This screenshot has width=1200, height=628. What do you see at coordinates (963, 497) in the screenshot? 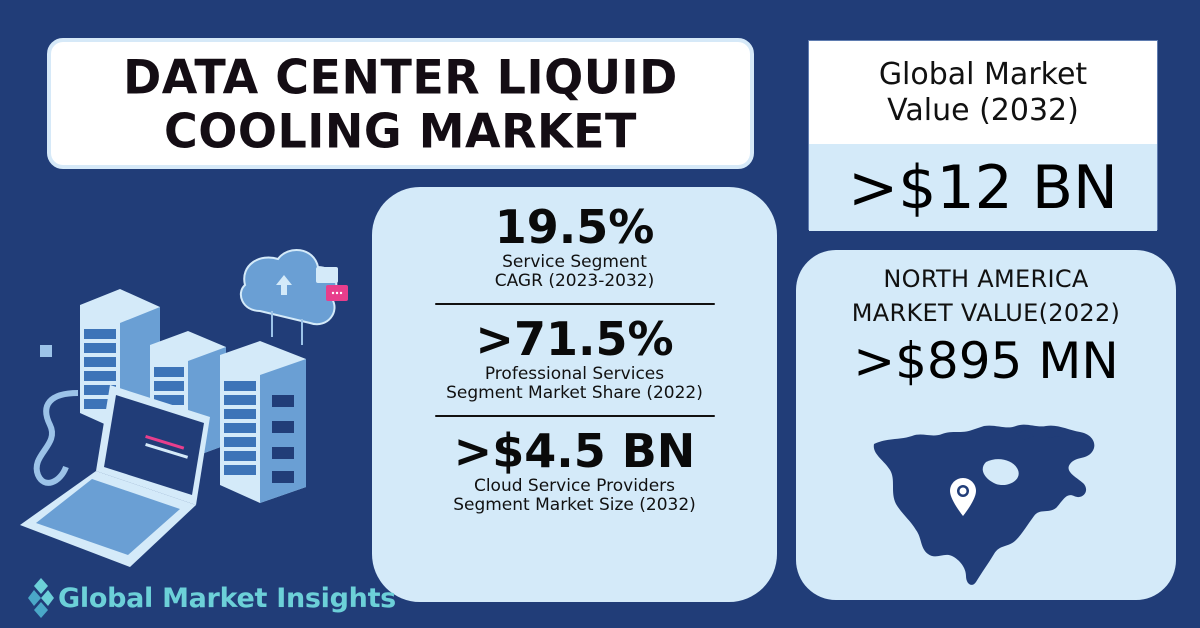
I see `location-pin-icon` at bounding box center [963, 497].